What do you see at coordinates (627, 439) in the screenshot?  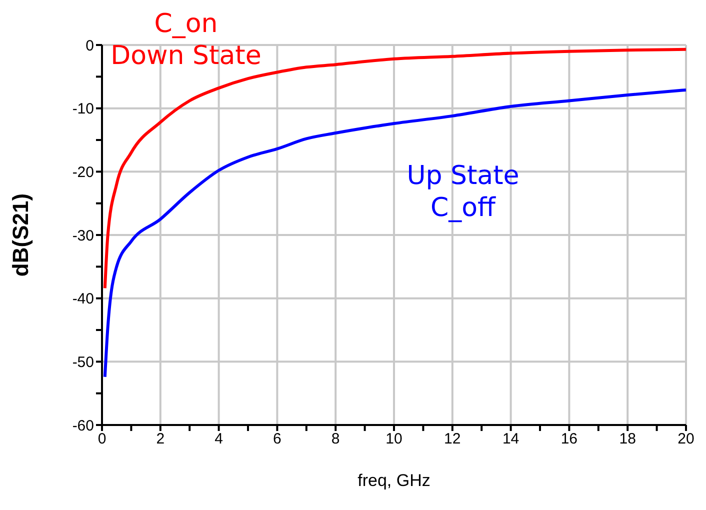 I see `x-tick-label: 18` at bounding box center [627, 439].